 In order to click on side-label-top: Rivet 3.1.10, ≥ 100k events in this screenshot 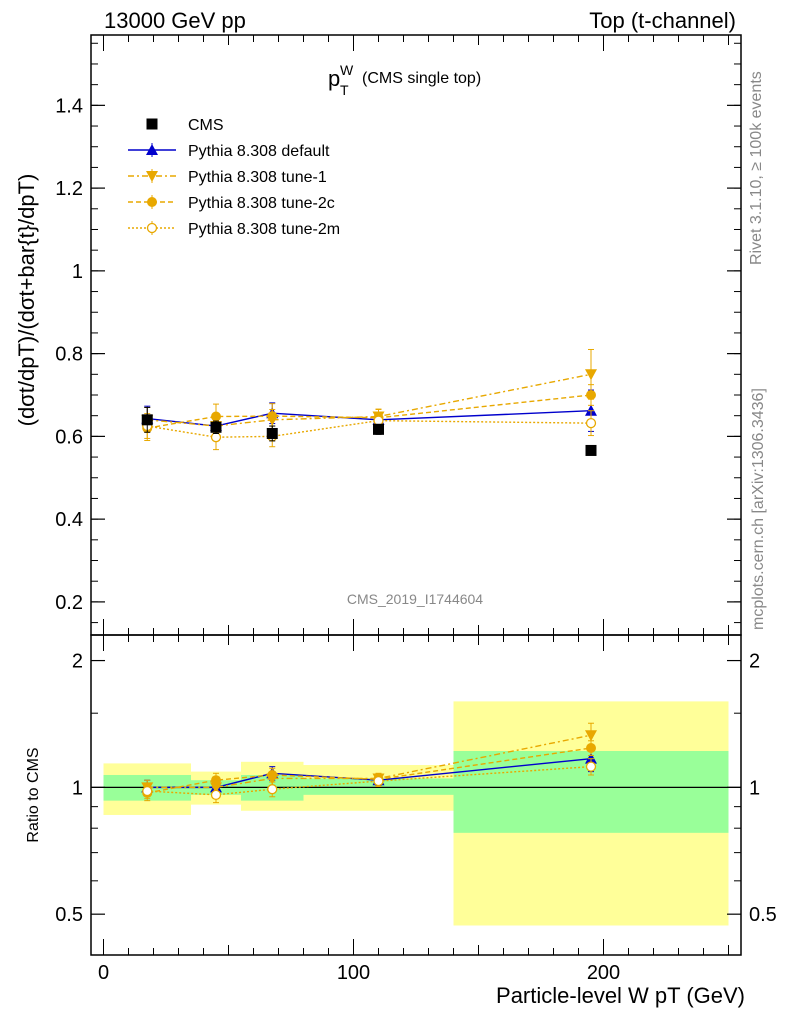, I will do `click(756, 168)`.